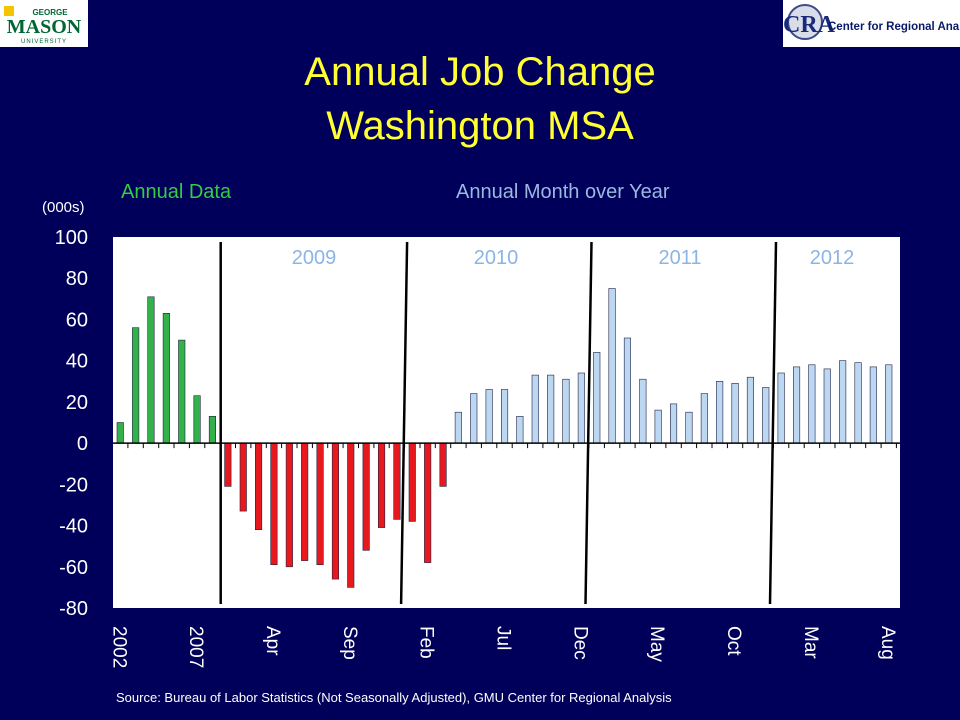  What do you see at coordinates (426, 642) in the screenshot?
I see `x-tick-label: Feb` at bounding box center [426, 642].